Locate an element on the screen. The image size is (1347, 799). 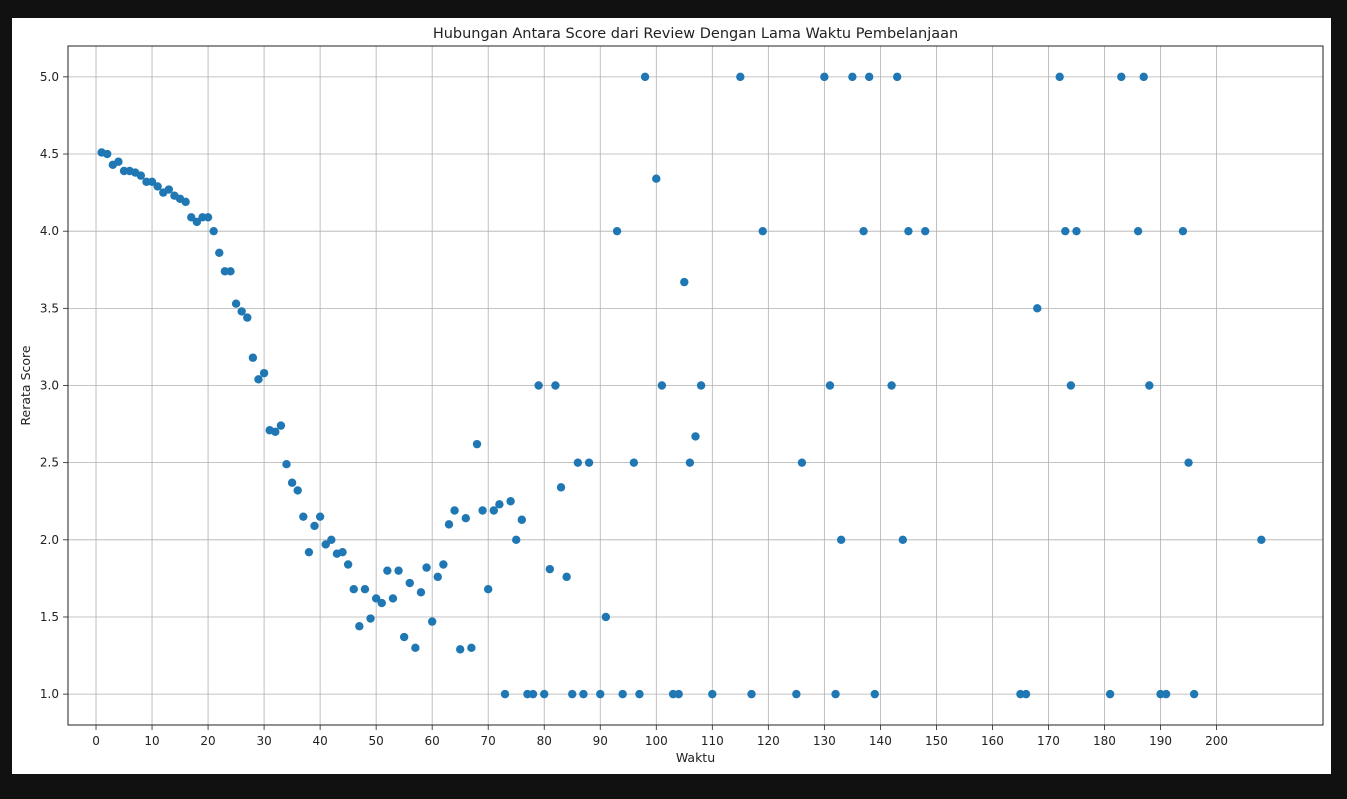
x-tick-label: 70 is located at coordinates (488, 741).